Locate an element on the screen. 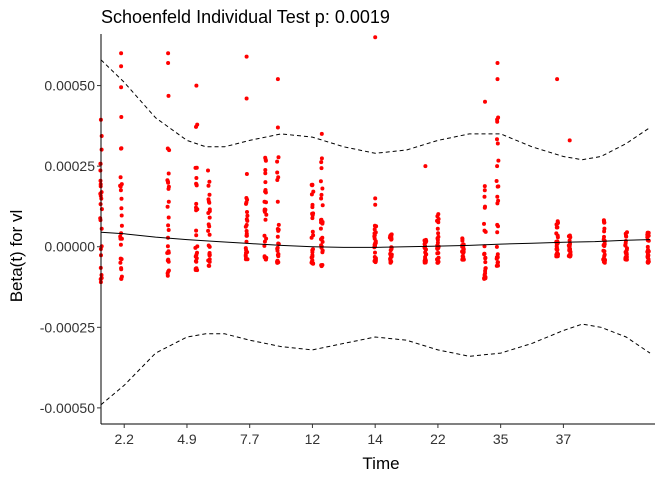 This screenshot has height=485, width=672. x-axis-title: Time is located at coordinates (380, 463).